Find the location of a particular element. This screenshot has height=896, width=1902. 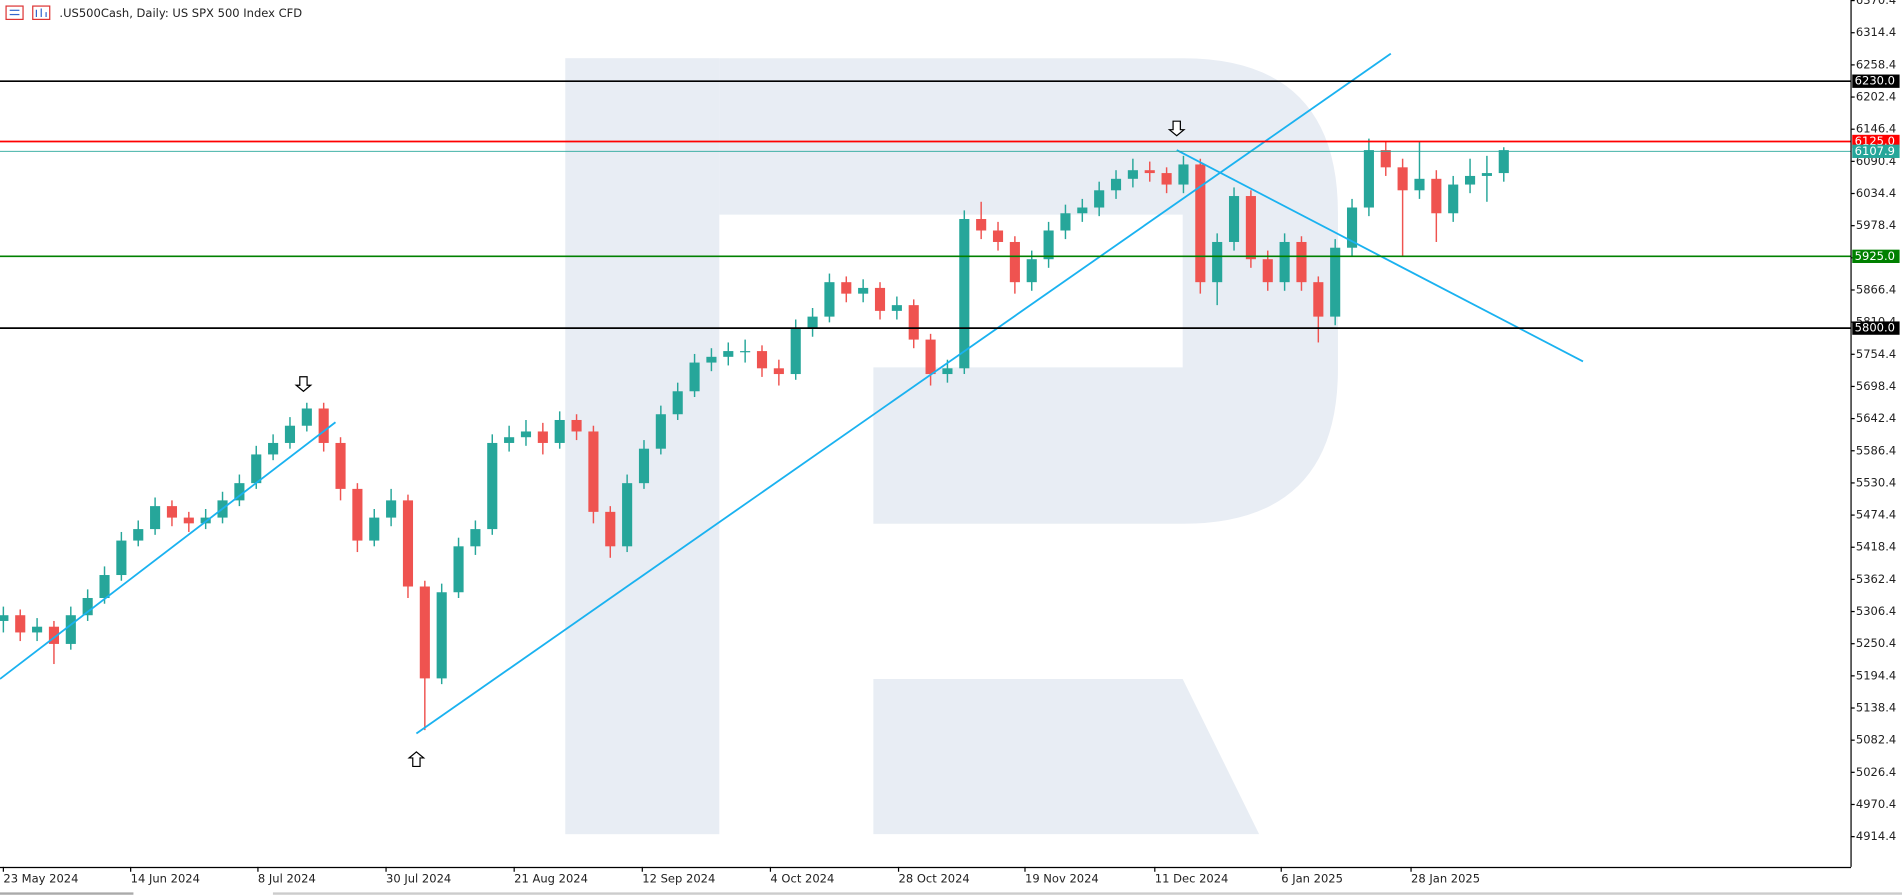

y-tick-label: 6146.4 is located at coordinates (1876, 129).